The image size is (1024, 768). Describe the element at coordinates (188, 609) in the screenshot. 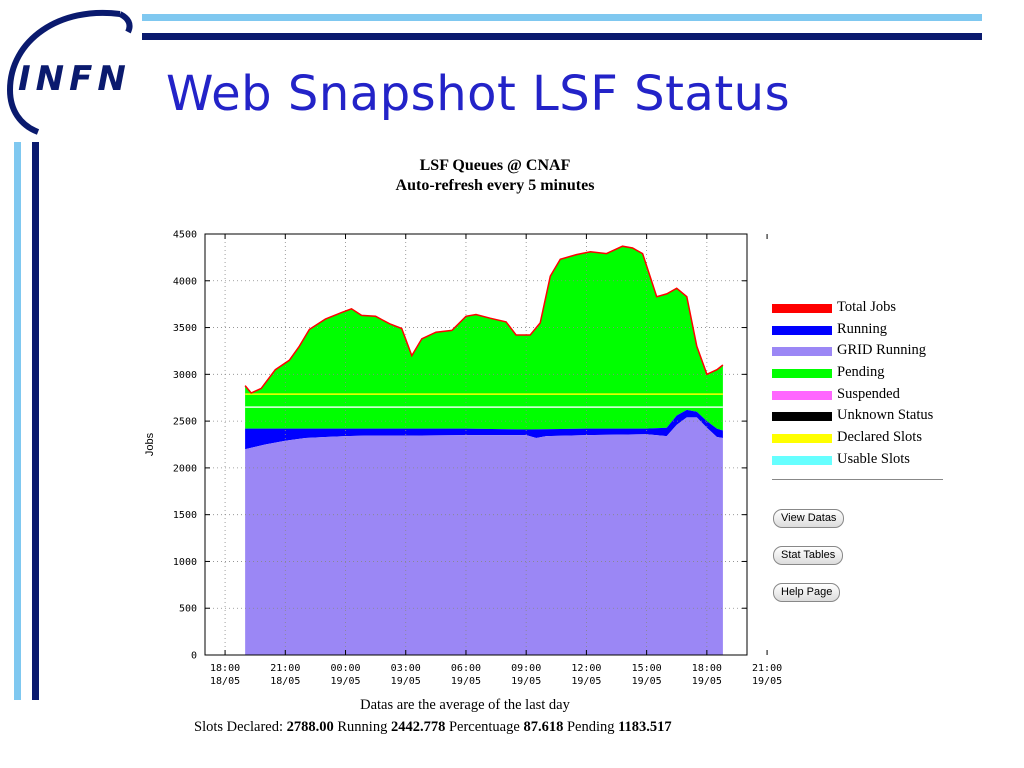

I see `y-tick-label: 500` at that location.